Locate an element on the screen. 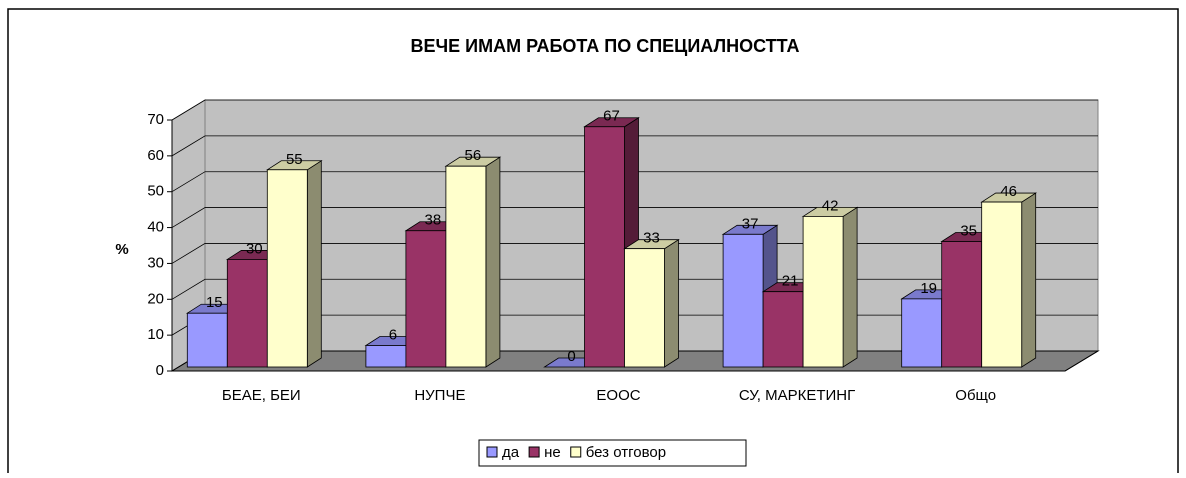  data-label: 0 is located at coordinates (571, 356).